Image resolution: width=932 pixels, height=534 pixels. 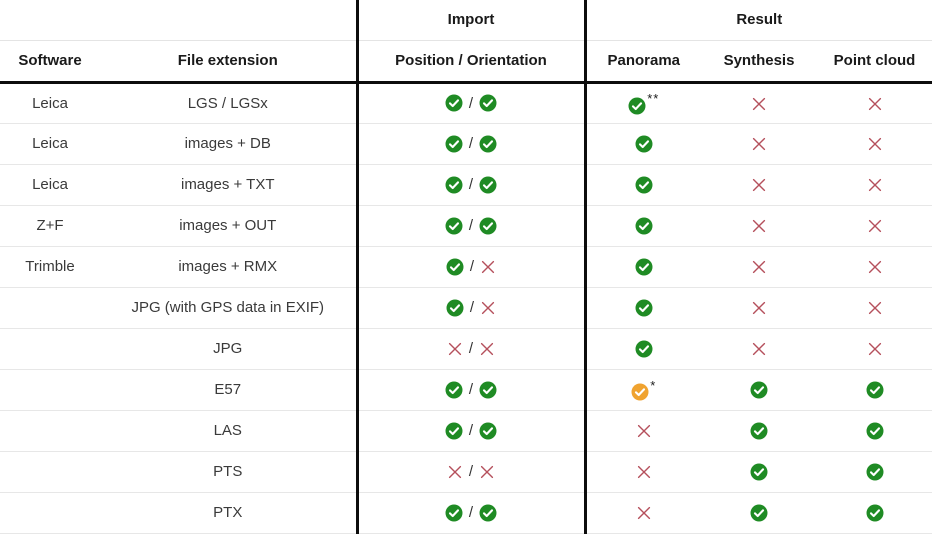 What do you see at coordinates (228, 472) in the screenshot?
I see `cell-file-extension: PTS` at bounding box center [228, 472].